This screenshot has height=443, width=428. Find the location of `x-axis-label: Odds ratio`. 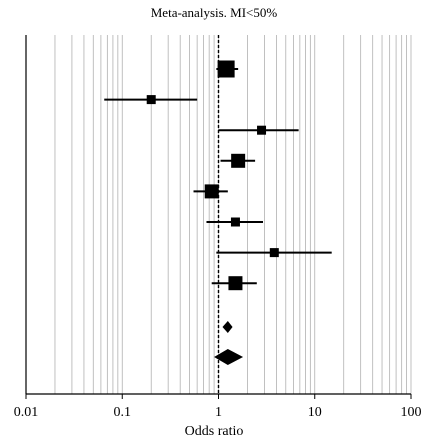

x-axis-label: Odds ratio is located at coordinates (214, 431).